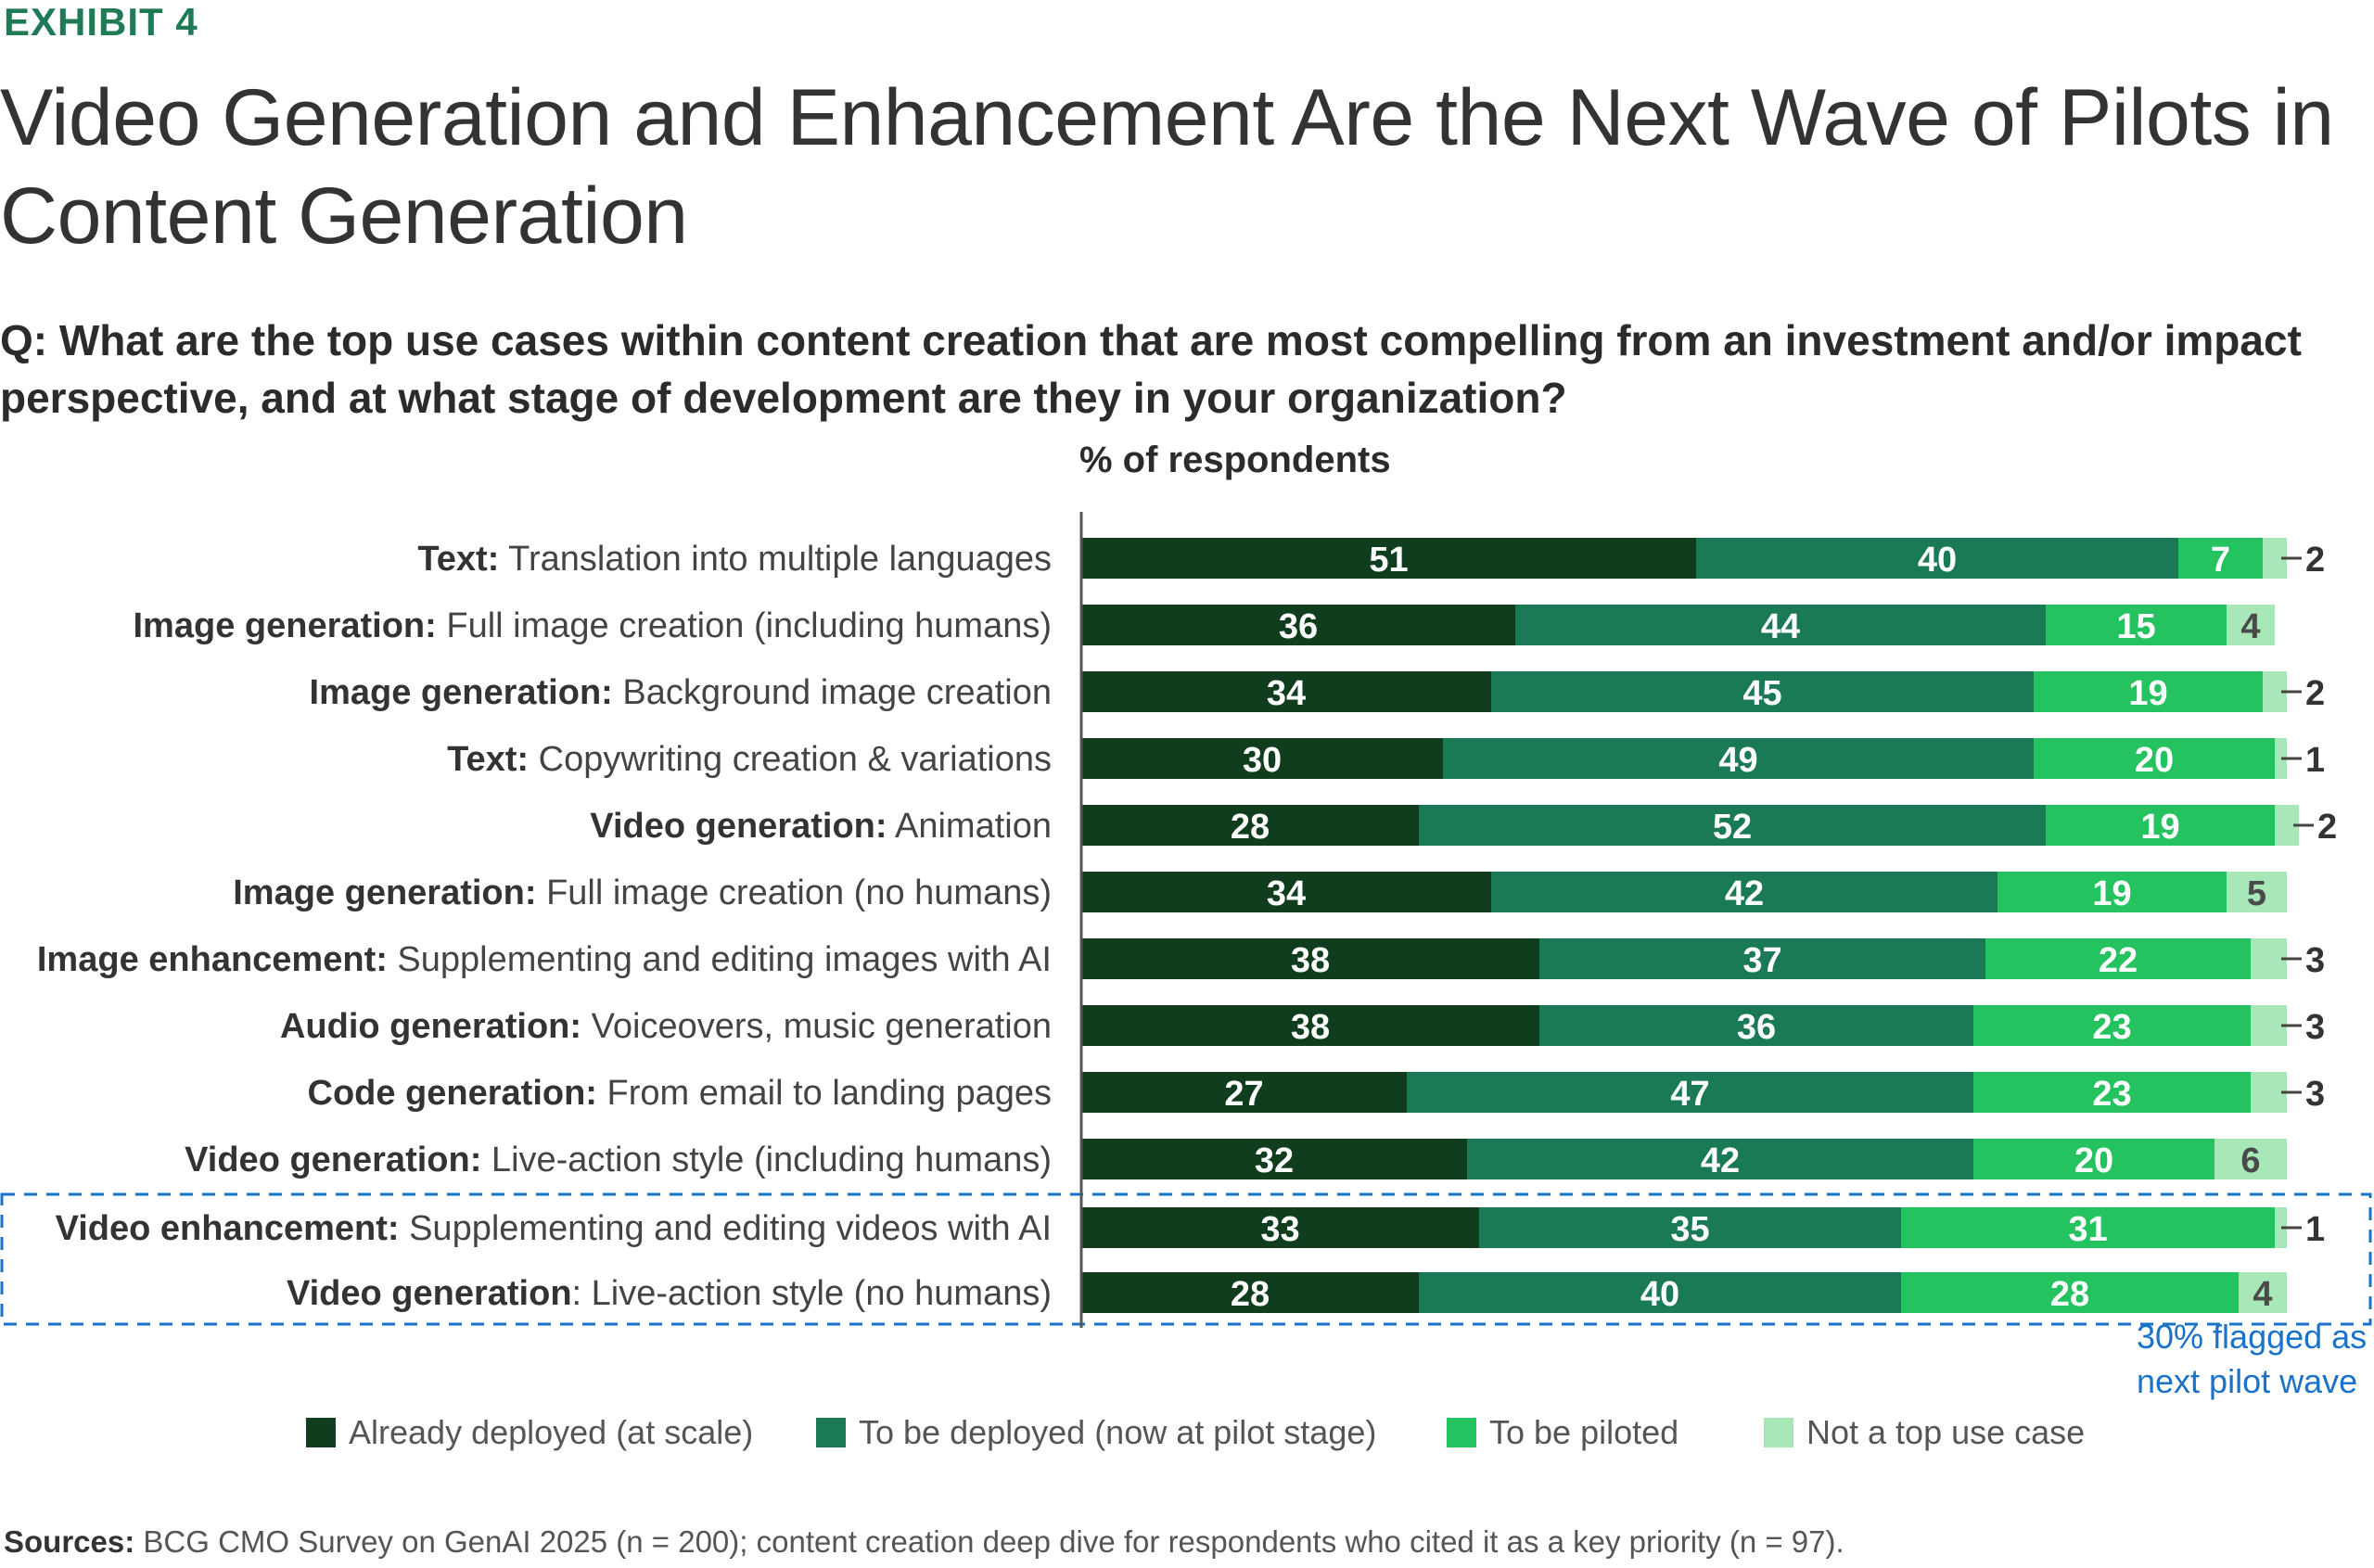  I want to click on legend-item-pilot: To be deployed (now at pilot stage), so click(1096, 1432).